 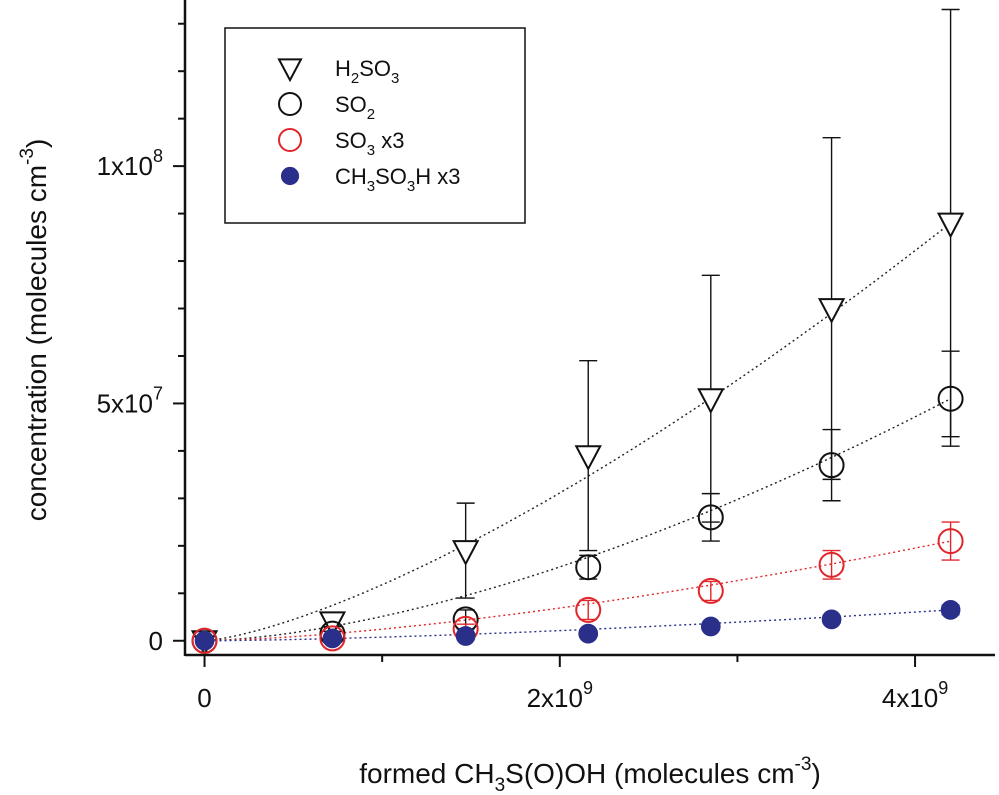 I want to click on y-tick-mantissa: 0, so click(x=156, y=641).